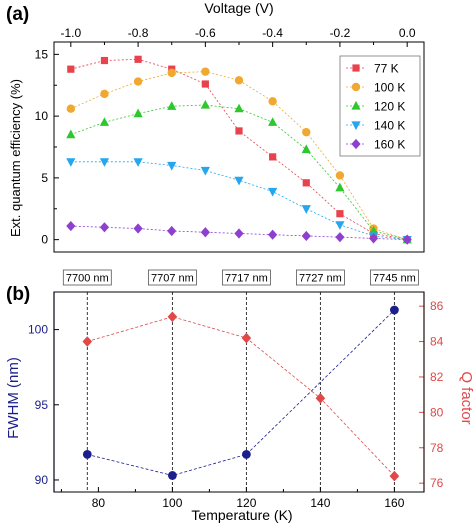 This screenshot has height=527, width=474. What do you see at coordinates (389, 88) in the screenshot?
I see `legend-label: 100 K` at bounding box center [389, 88].